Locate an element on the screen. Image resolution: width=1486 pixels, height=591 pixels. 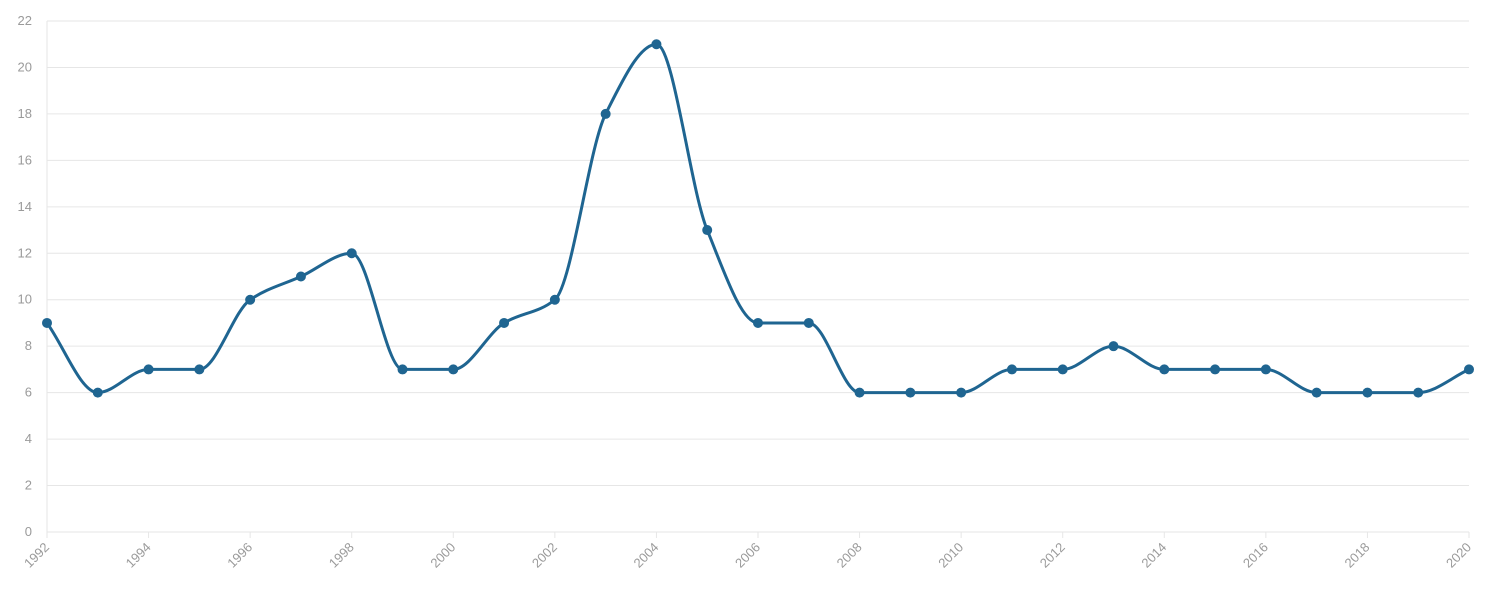
y-tick-label: 16 is located at coordinates (25, 159).